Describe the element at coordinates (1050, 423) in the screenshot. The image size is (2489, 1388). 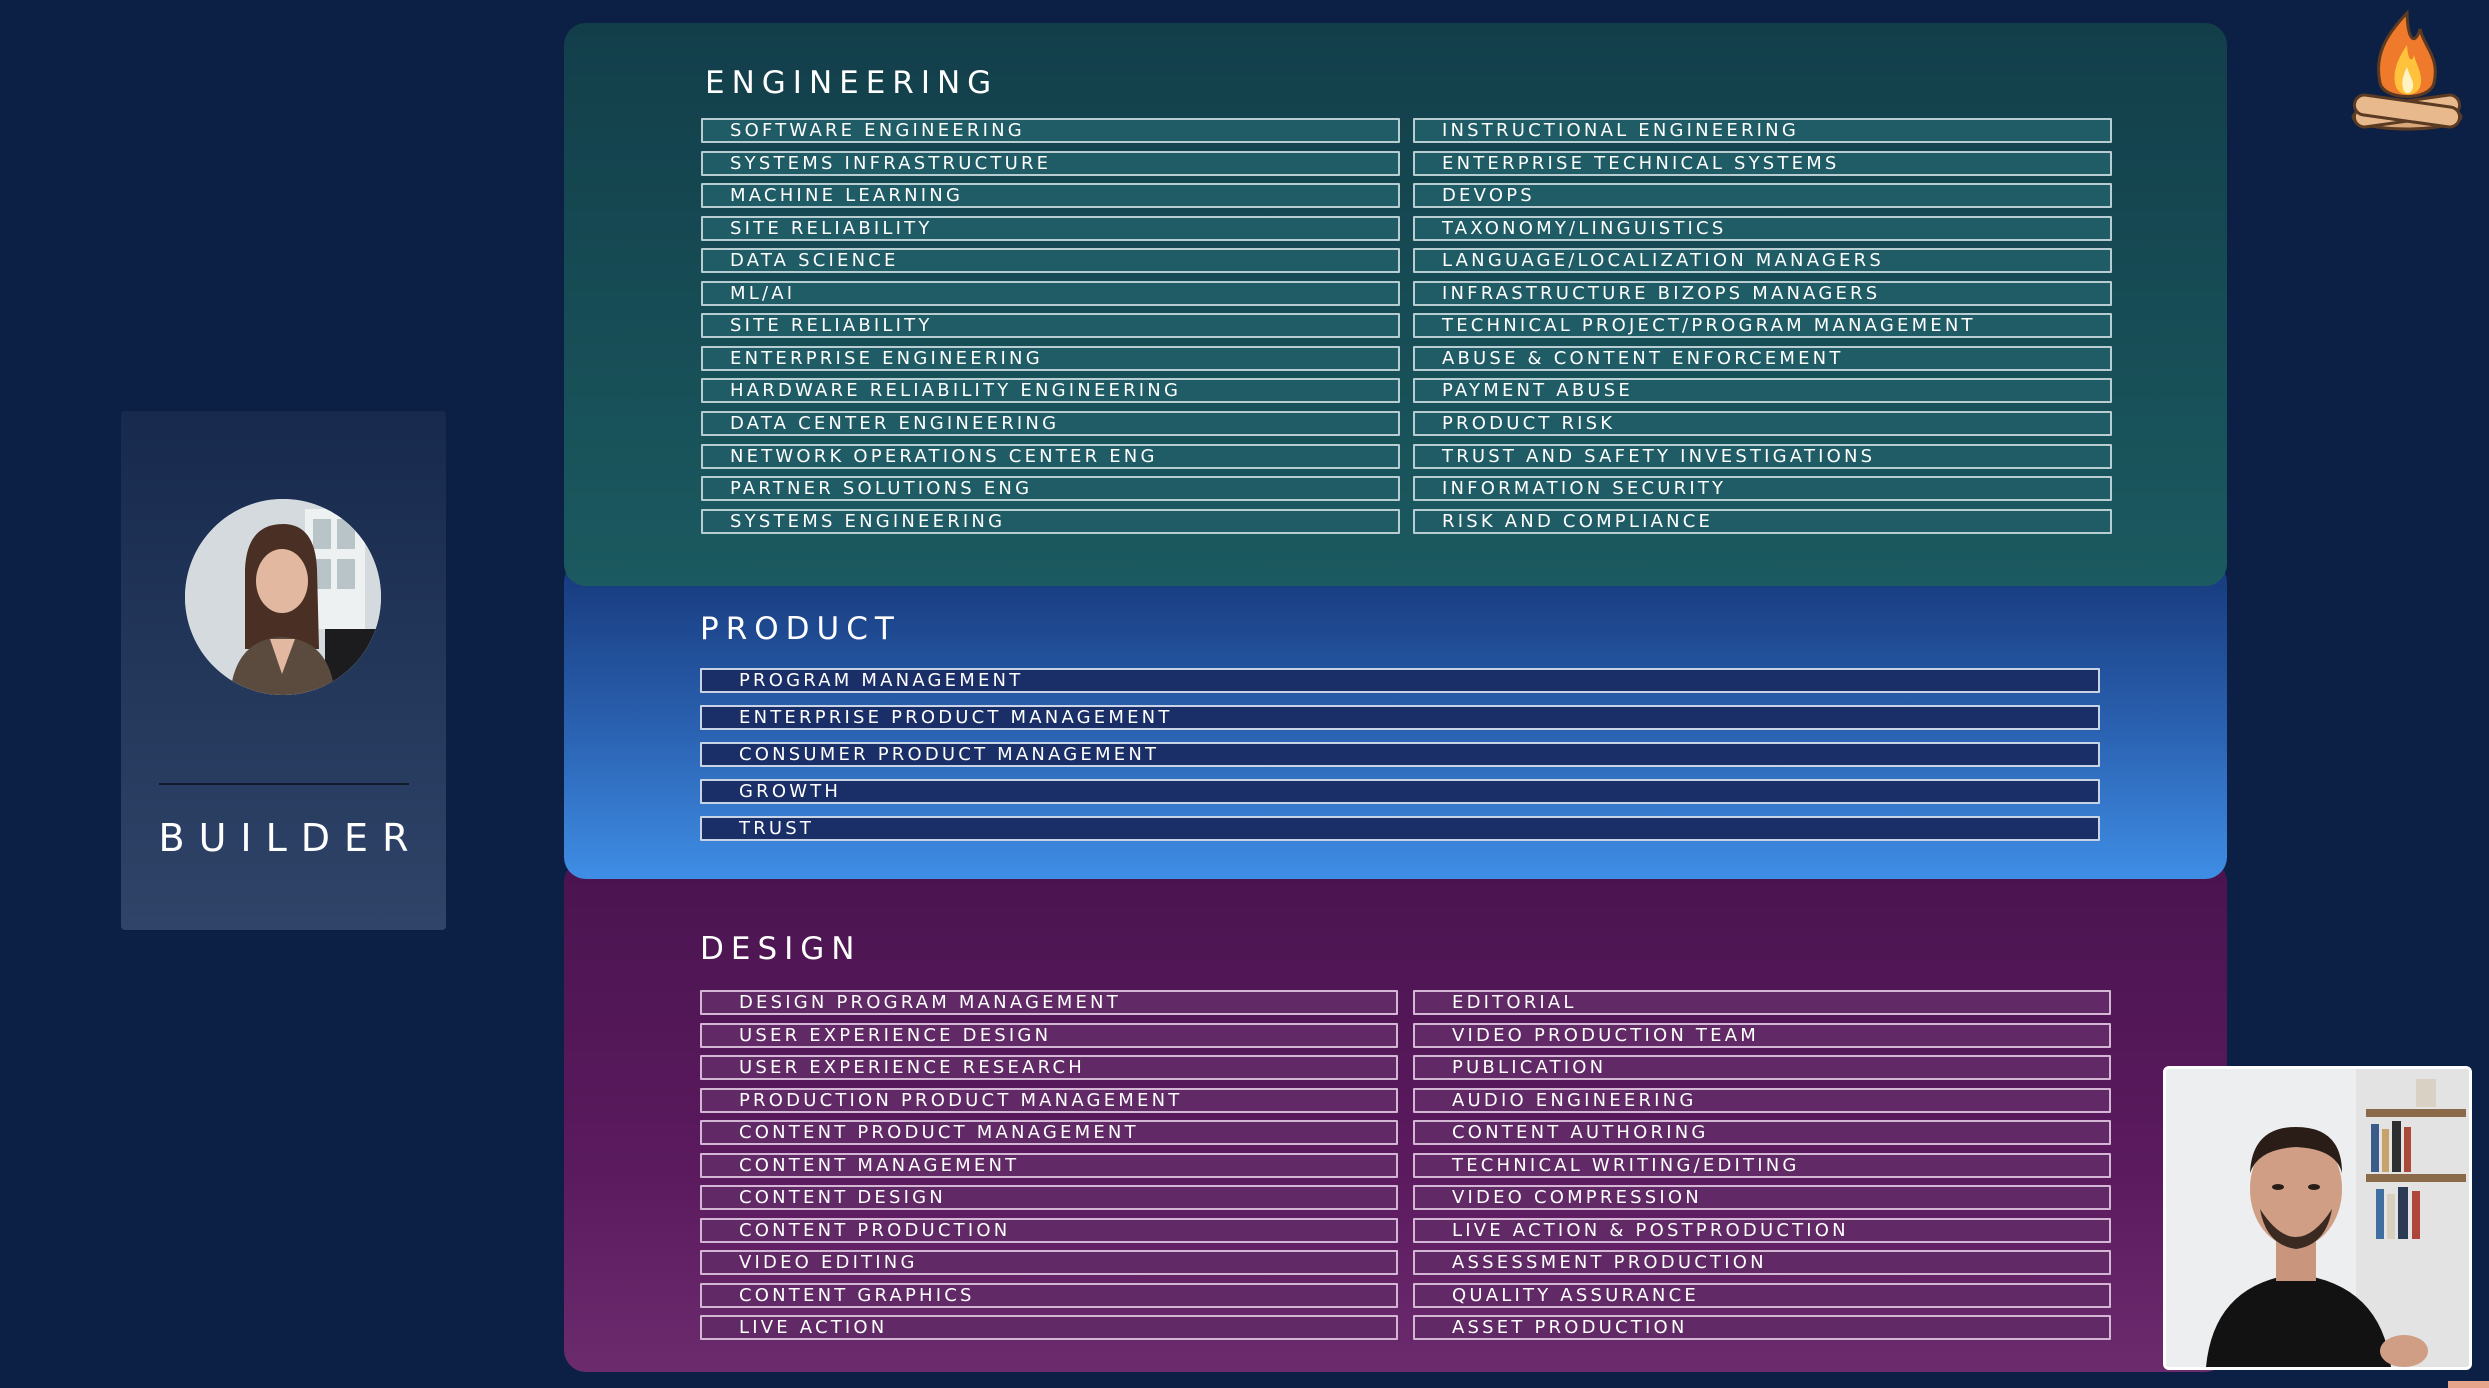
I see `engineering-role-item: DATA CENTER ENGINEERING` at that location.